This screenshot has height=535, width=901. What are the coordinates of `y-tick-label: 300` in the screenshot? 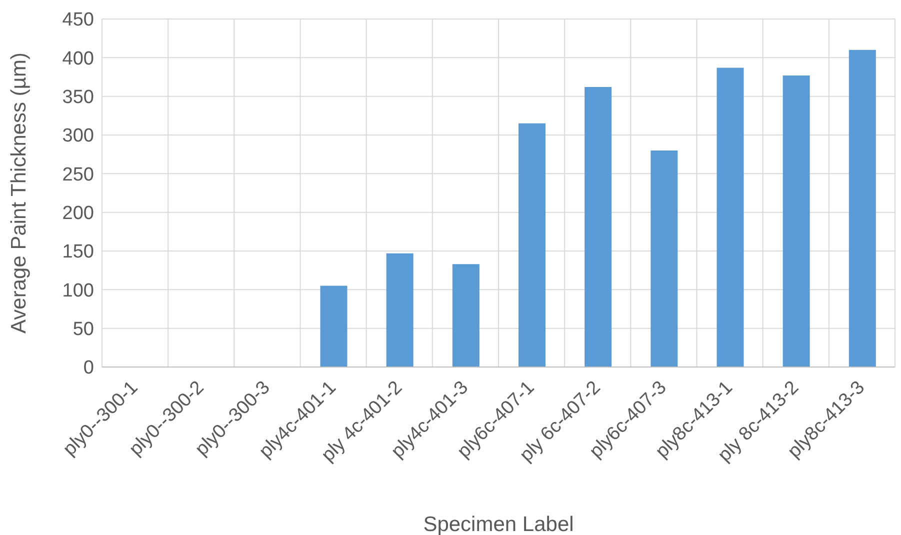 It's located at (78, 136).